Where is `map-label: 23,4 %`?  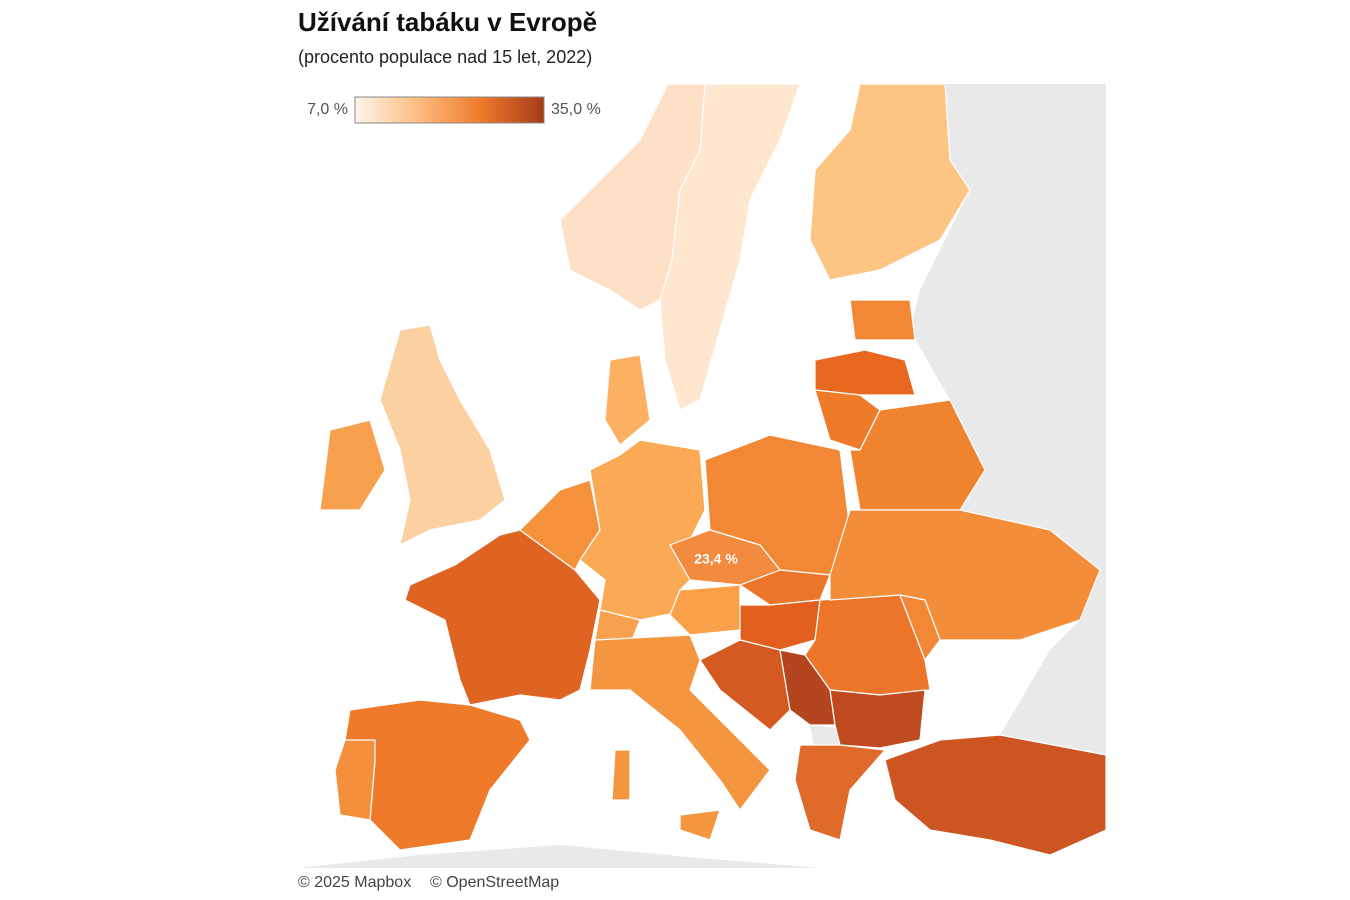
map-label: 23,4 % is located at coordinates (716, 559).